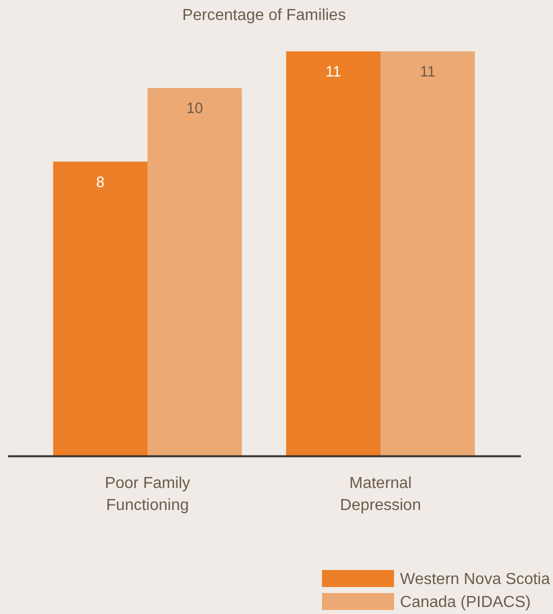 The width and height of the screenshot is (553, 614). I want to click on data-label: 10, so click(195, 109).